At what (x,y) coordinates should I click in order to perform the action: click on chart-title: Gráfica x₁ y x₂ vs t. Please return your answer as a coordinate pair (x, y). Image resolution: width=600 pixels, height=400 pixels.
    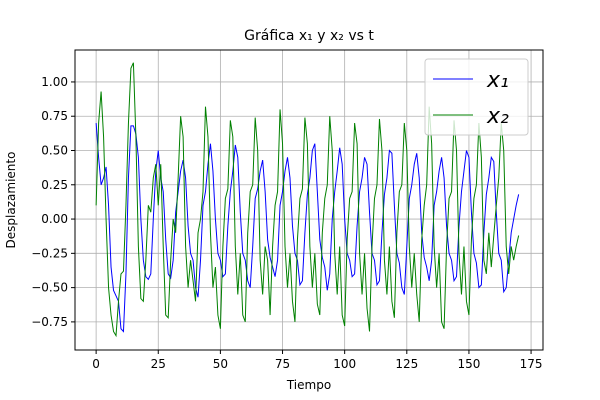
    Looking at the image, I should click on (309, 36).